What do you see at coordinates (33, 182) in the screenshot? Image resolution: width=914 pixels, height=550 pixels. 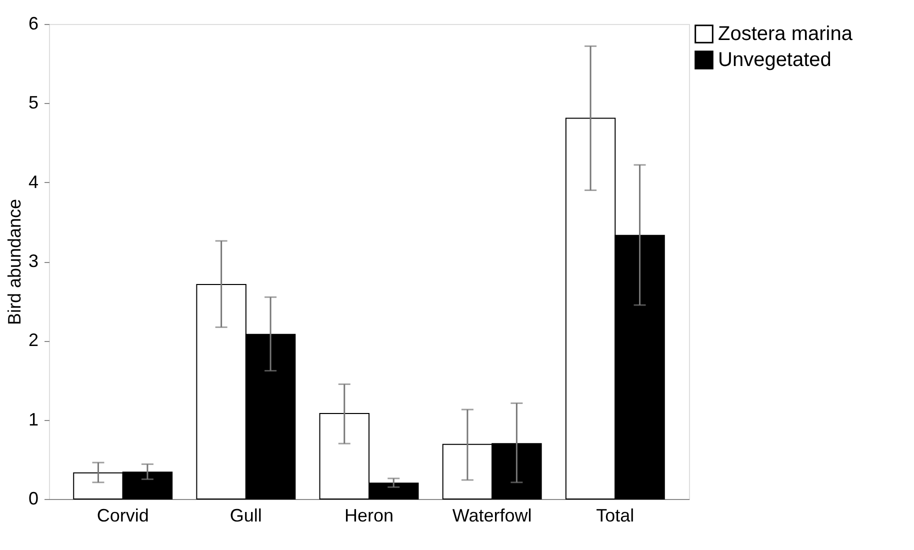 I see `y-tick-label: 4` at bounding box center [33, 182].